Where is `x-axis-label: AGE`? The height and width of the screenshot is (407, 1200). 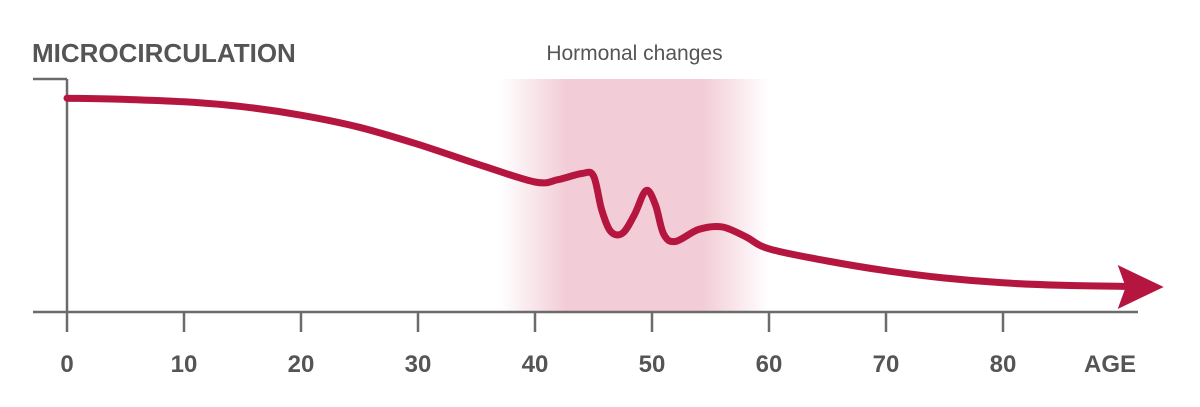
x-axis-label: AGE is located at coordinates (1110, 364).